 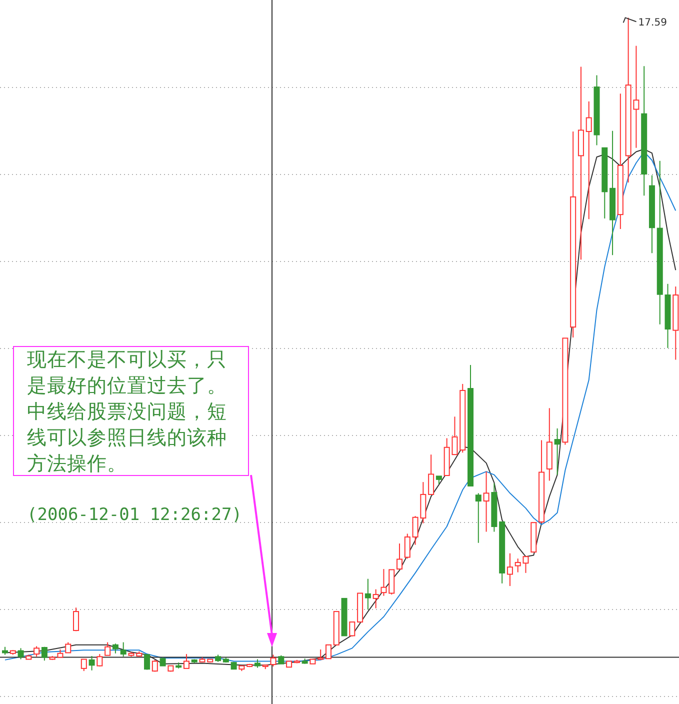 I want to click on annotation: (2006-12-01 12:26:27), so click(x=134, y=515).